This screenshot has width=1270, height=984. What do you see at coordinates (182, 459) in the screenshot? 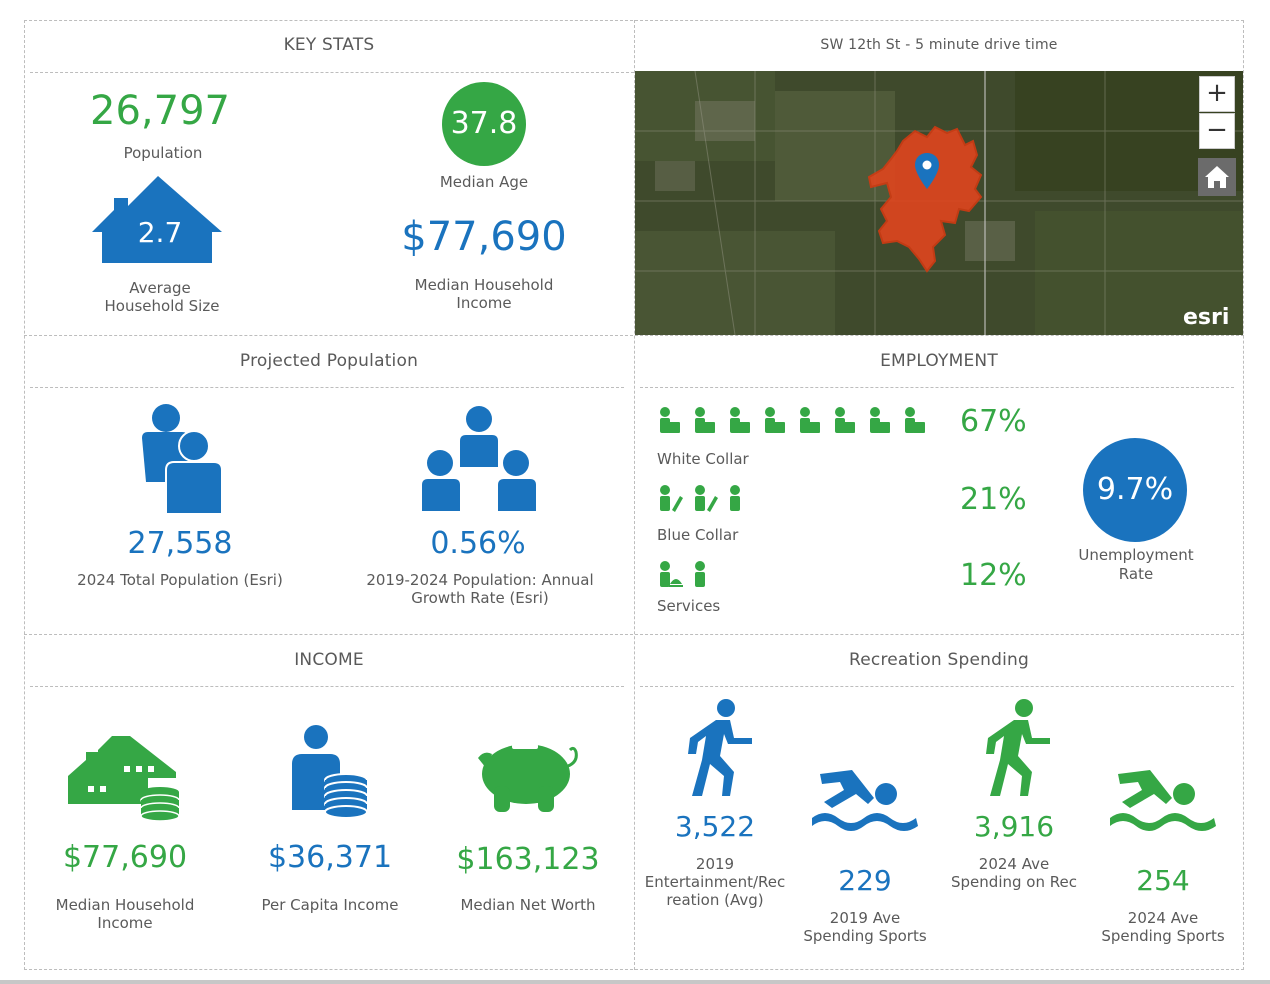
I see `two-people-icon` at bounding box center [182, 459].